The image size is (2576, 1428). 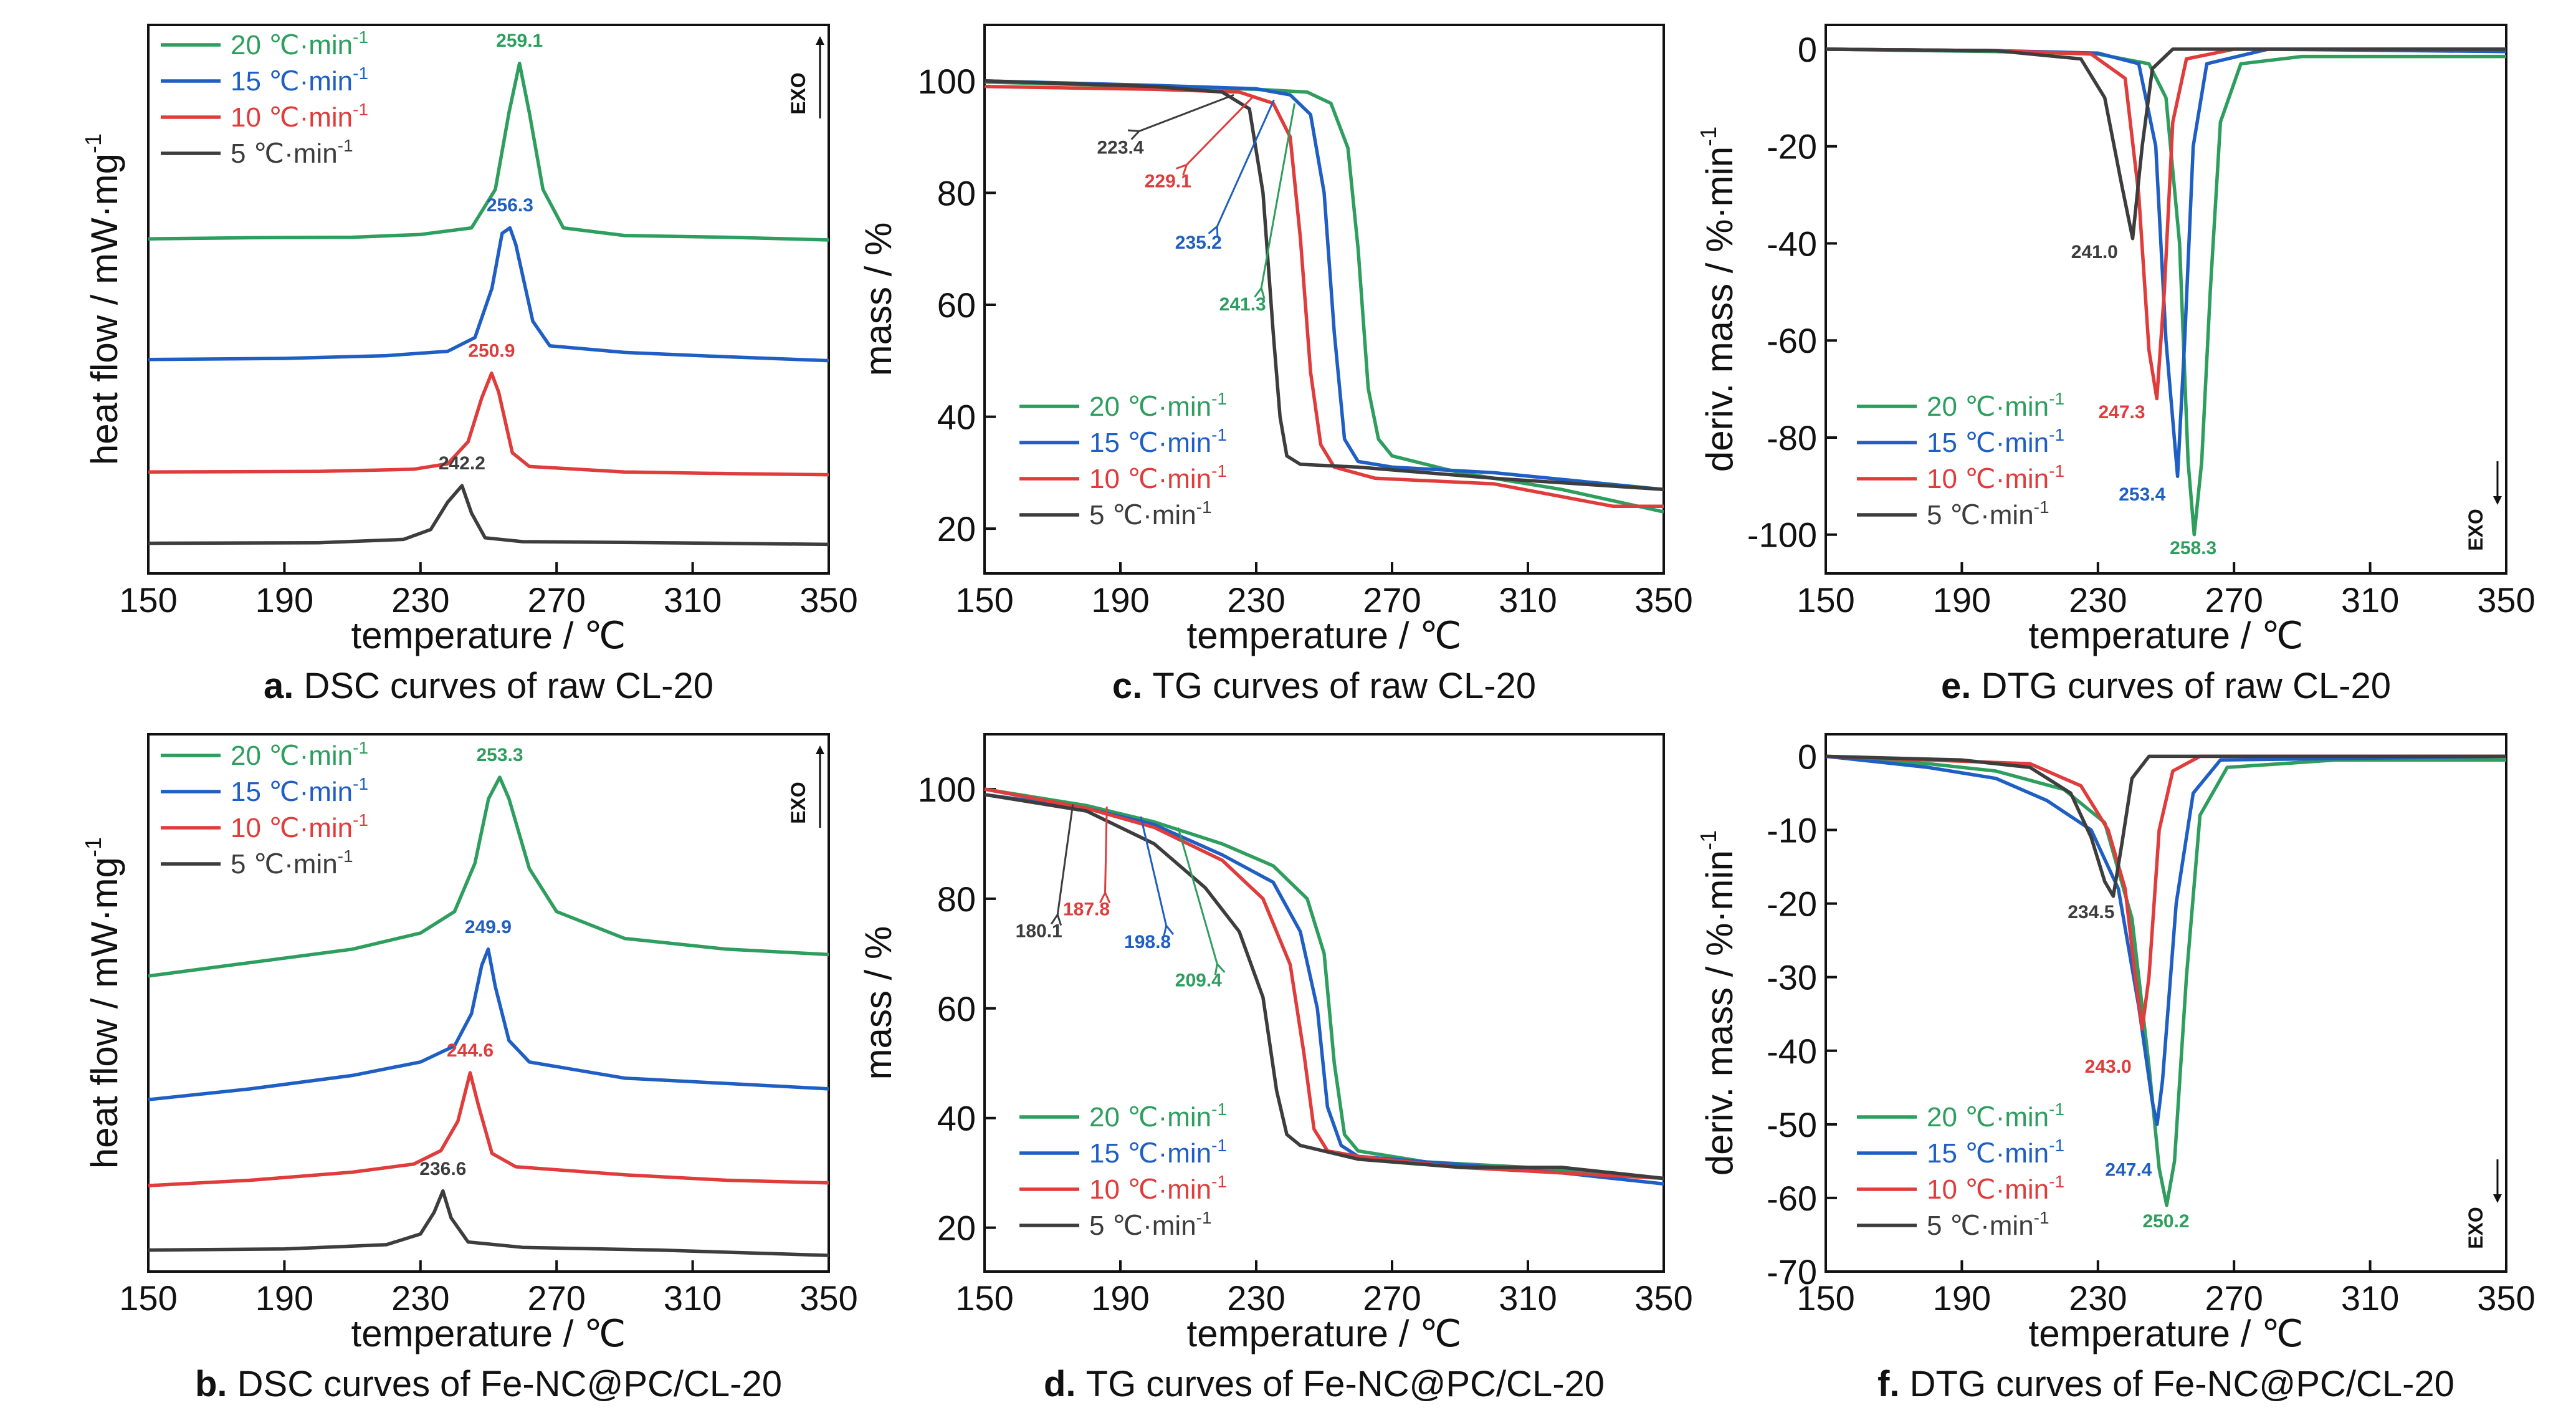 I want to click on annotation-label: 247.4, so click(x=2128, y=1169).